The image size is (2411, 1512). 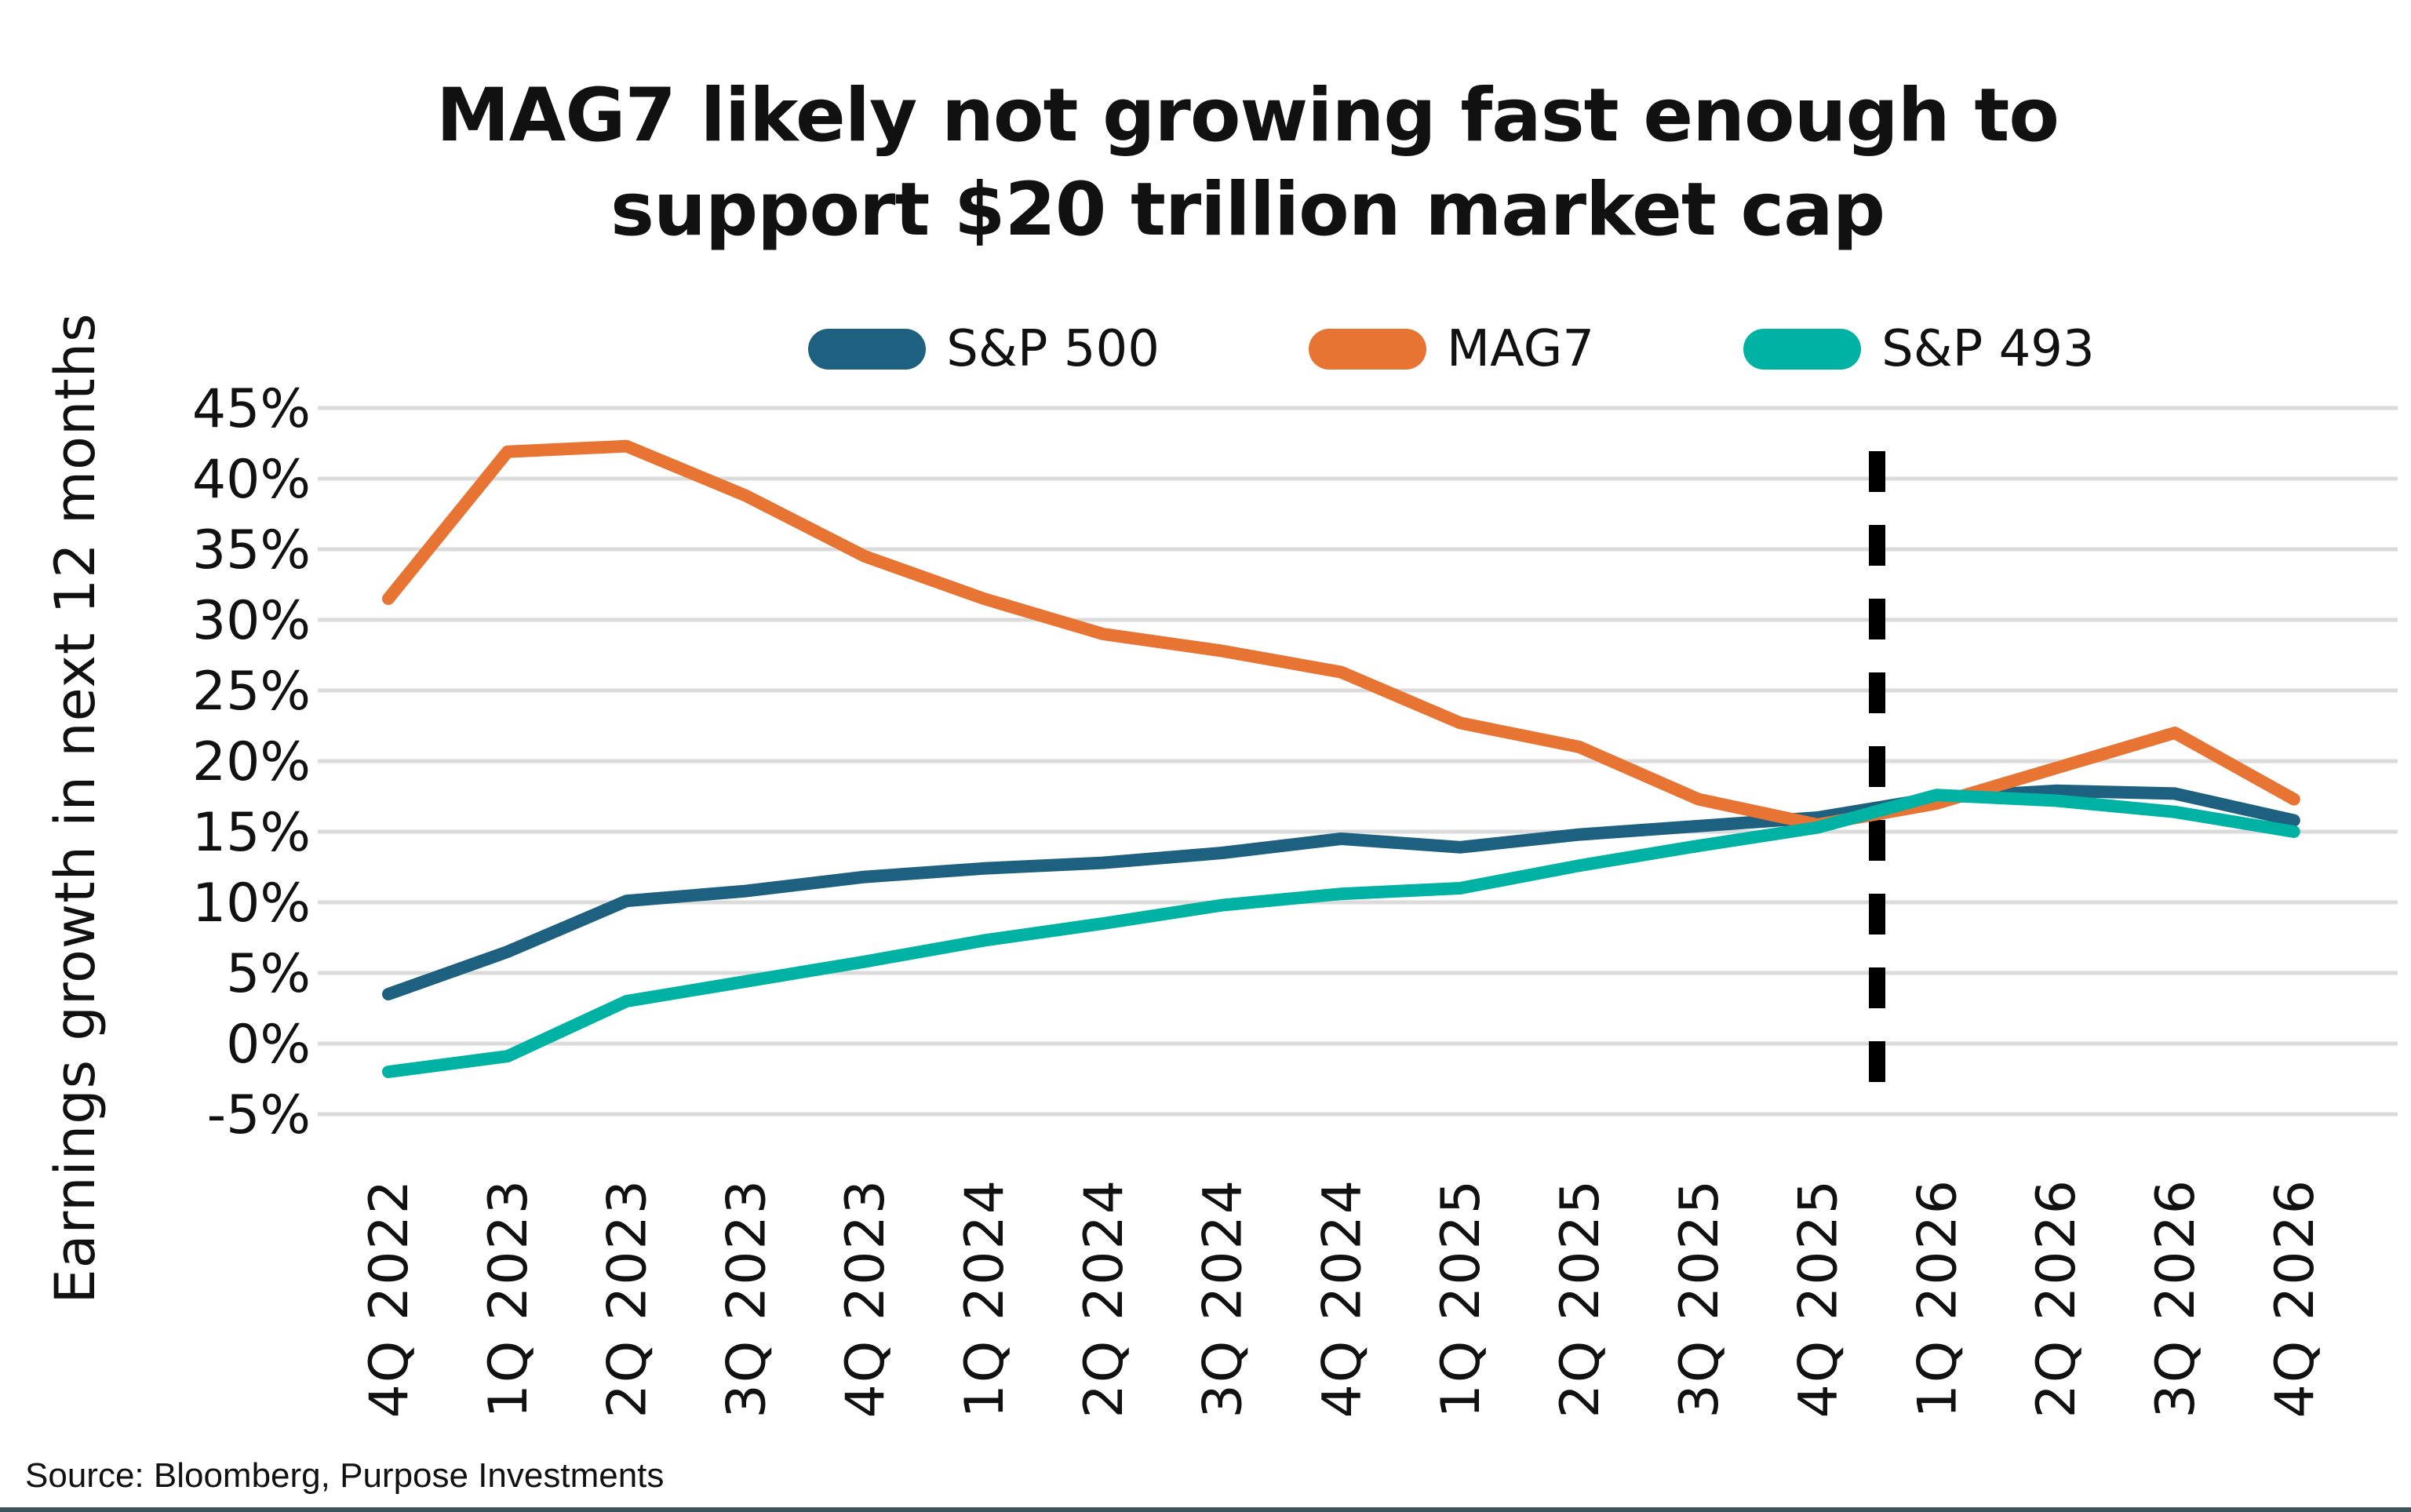 I want to click on y-tick-label: 45%, so click(x=251, y=409).